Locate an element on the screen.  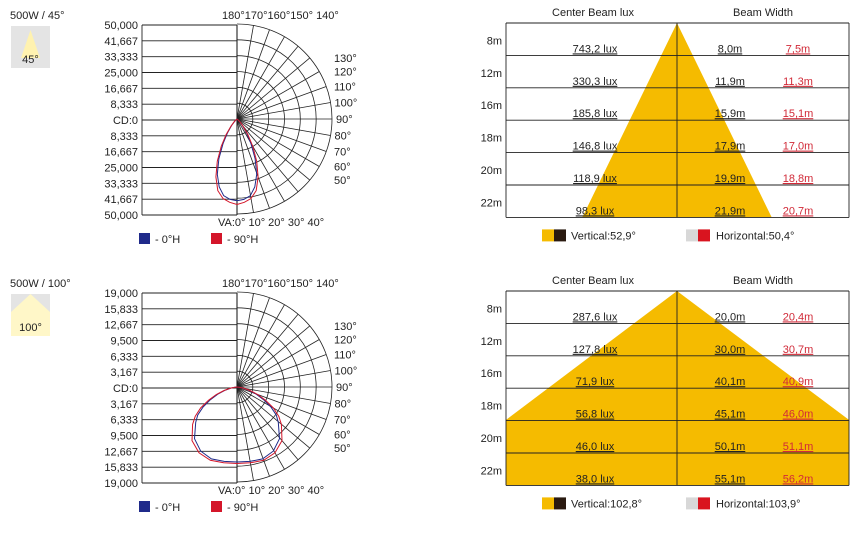
legend-vertical-label: Vertical:102,8° is located at coordinates (606, 504).